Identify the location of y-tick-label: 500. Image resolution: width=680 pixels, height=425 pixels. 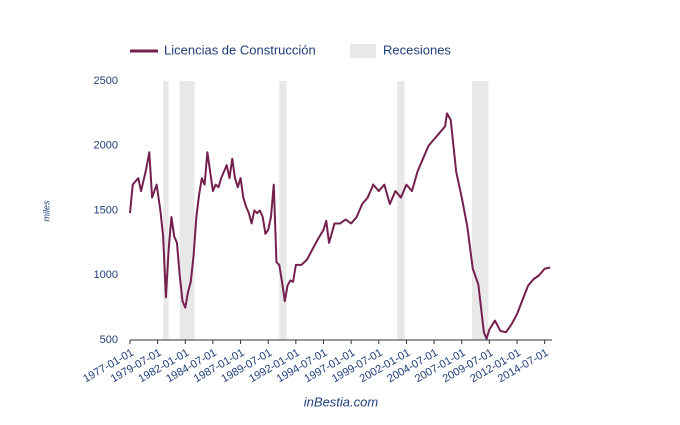
(109, 340).